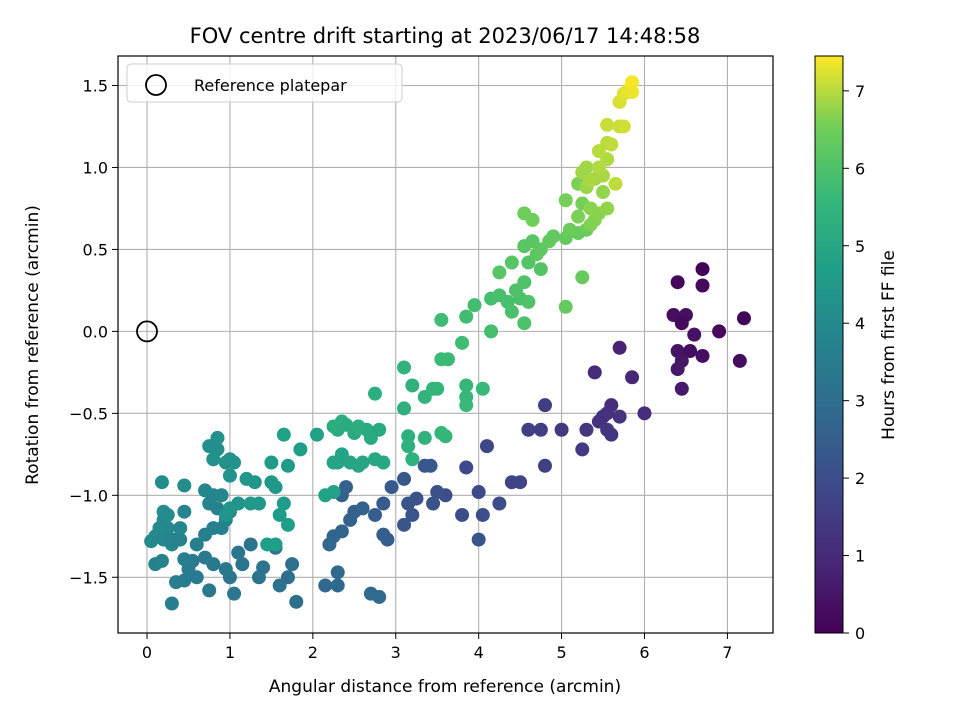 This screenshot has height=724, width=960. I want to click on x-tick-label: 0, so click(147, 652).